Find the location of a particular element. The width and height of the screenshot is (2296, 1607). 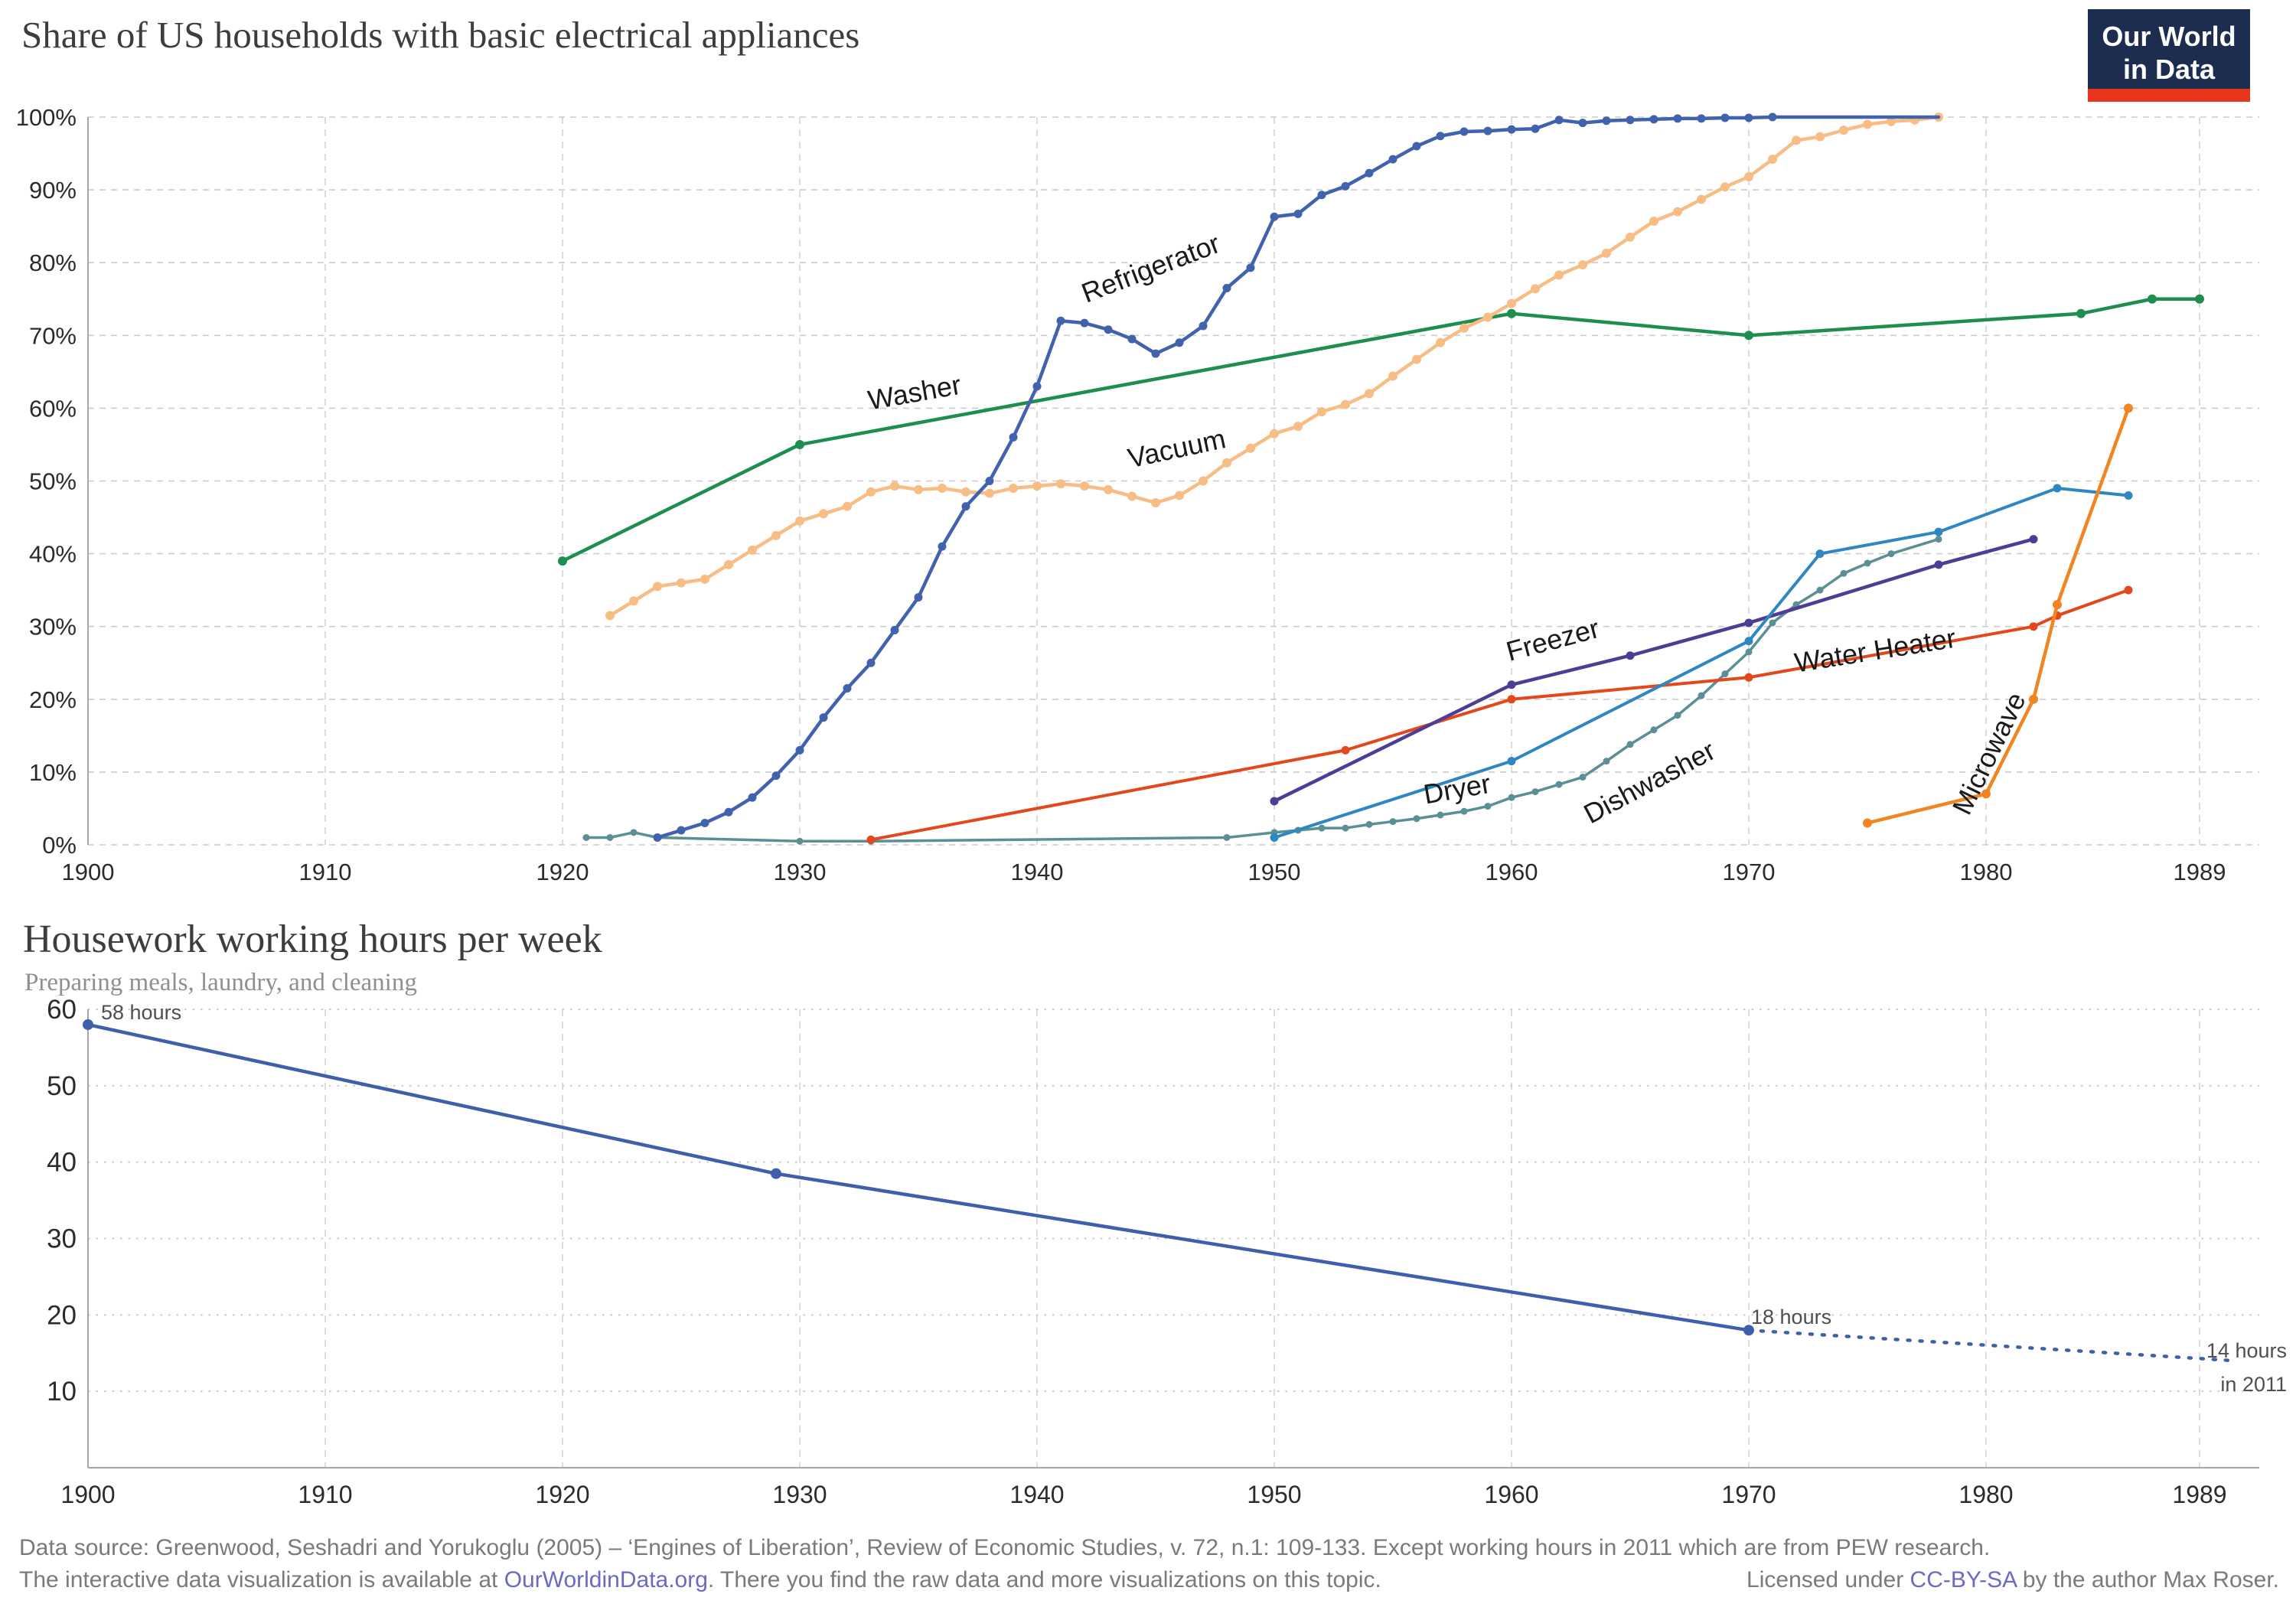

bottom-chart-title: Housework working hours per week is located at coordinates (312, 940).